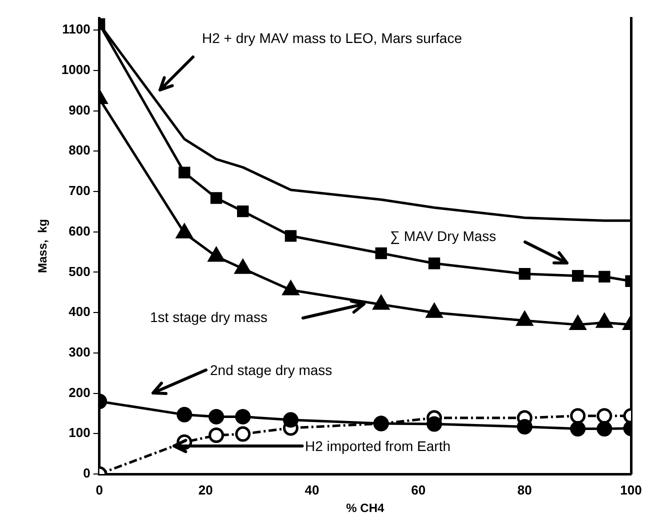 This screenshot has width=645, height=518. I want to click on y-tick-label: 400, so click(79, 312).